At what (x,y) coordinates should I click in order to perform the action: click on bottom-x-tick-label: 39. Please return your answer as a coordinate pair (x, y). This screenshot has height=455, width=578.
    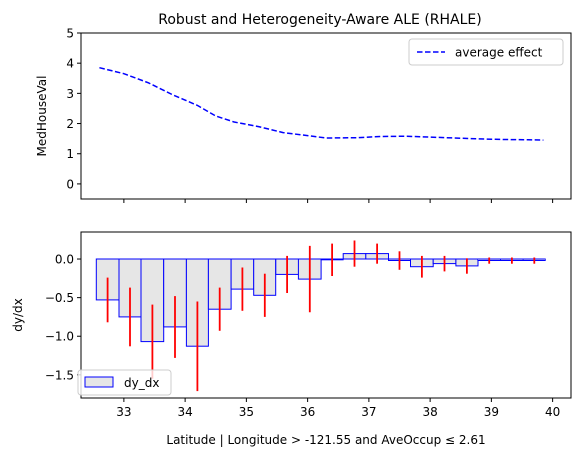
    Looking at the image, I should click on (491, 412).